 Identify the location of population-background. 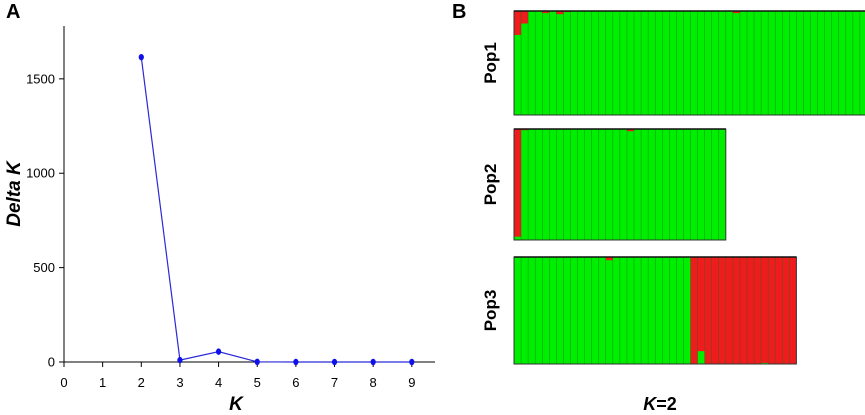
(689, 63).